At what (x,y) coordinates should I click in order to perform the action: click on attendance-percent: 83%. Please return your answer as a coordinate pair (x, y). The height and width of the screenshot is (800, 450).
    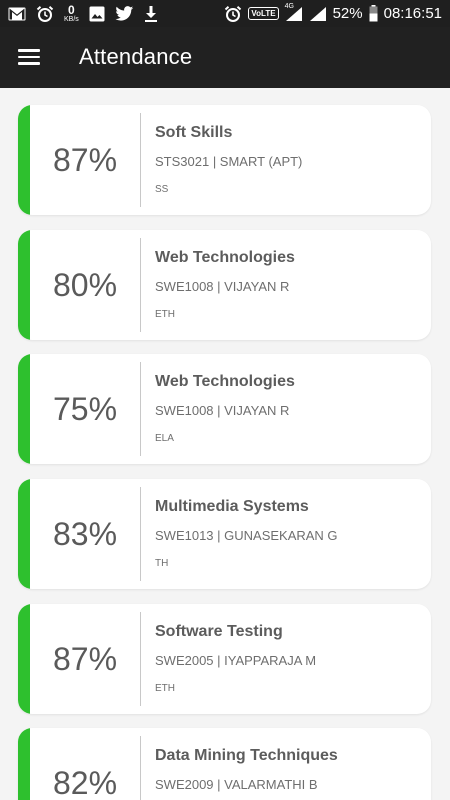
    Looking at the image, I should click on (85, 533).